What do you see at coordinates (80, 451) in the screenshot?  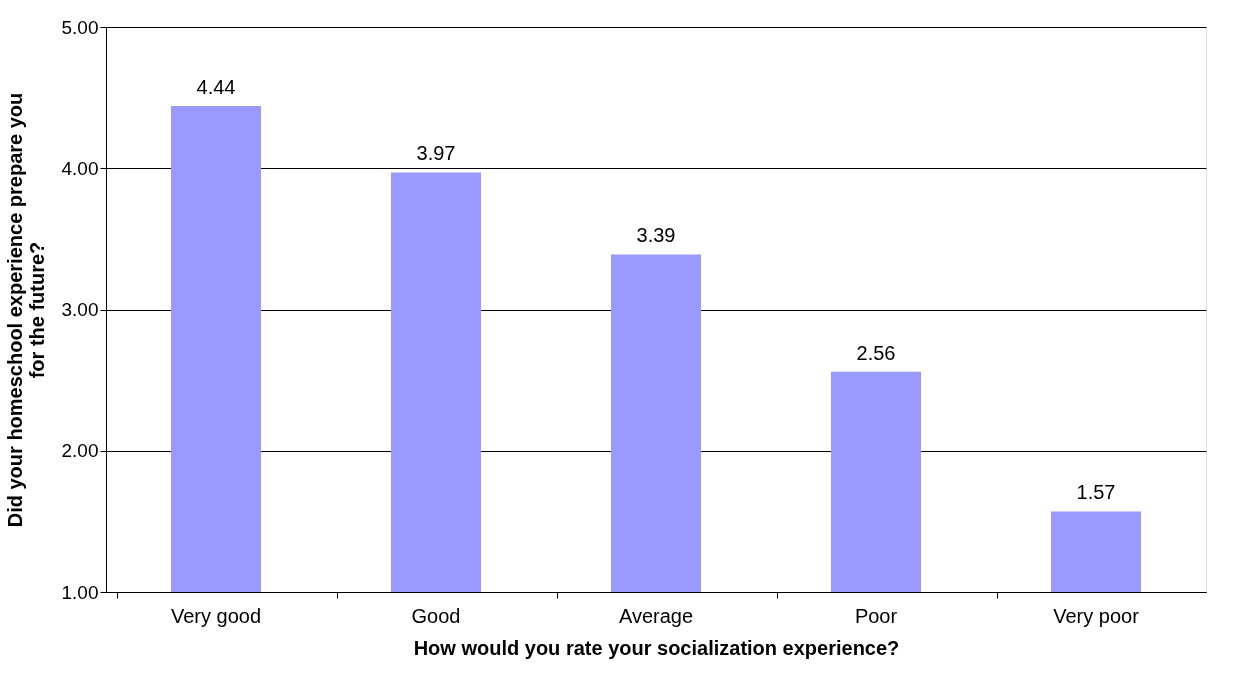 I see `y-tick-label: 2.00` at bounding box center [80, 451].